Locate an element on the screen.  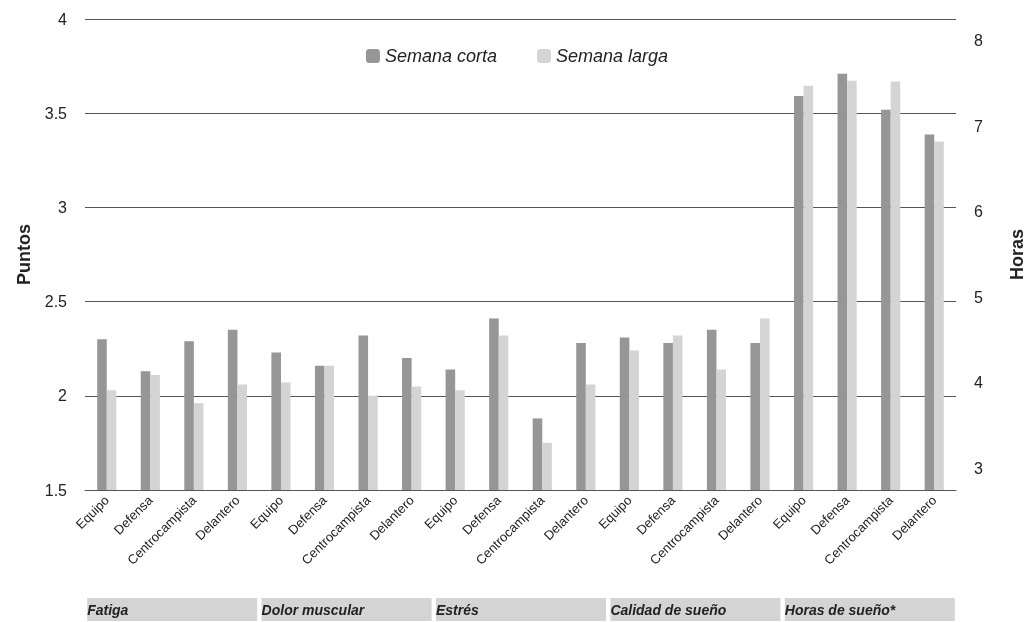
y2-tick-label: 8 is located at coordinates (978, 40).